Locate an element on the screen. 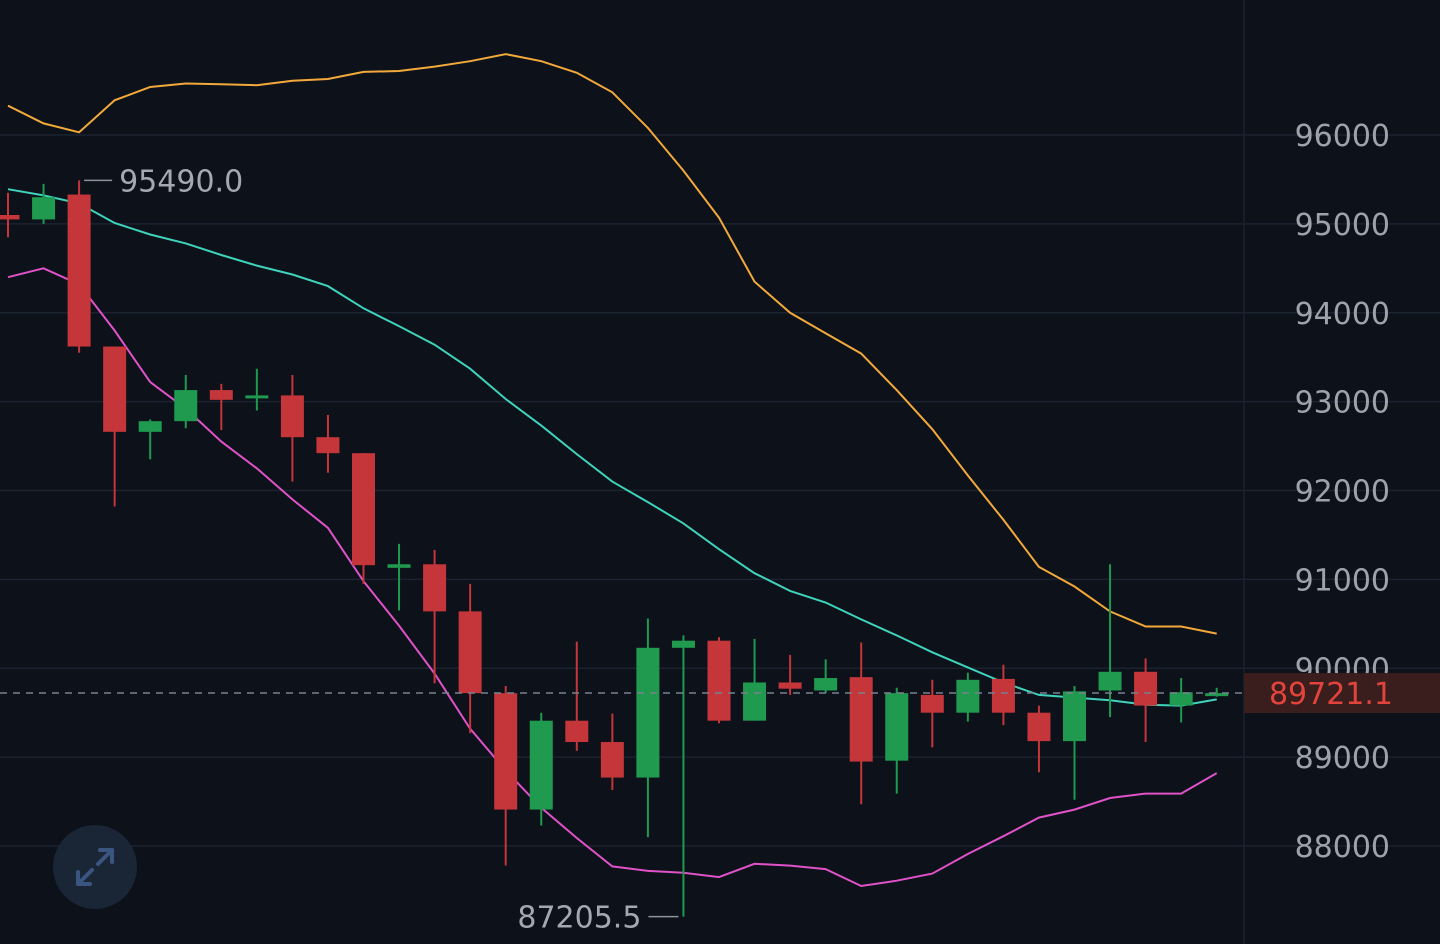 The height and width of the screenshot is (944, 1440). expand-chart-button is located at coordinates (95, 867).